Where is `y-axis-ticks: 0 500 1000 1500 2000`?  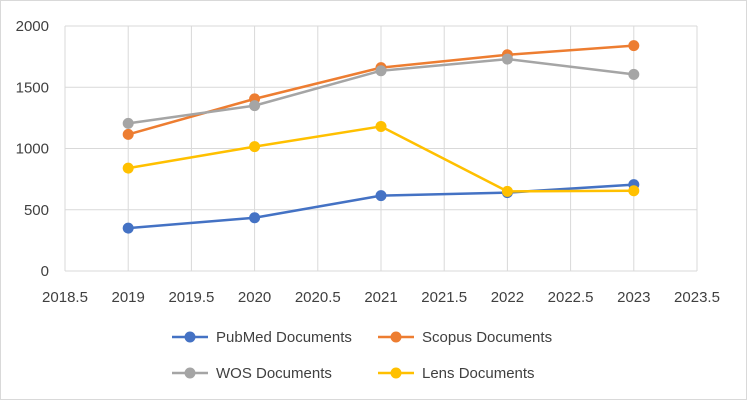
y-axis-ticks: 0 500 1000 1500 2000 is located at coordinates (32, 149).